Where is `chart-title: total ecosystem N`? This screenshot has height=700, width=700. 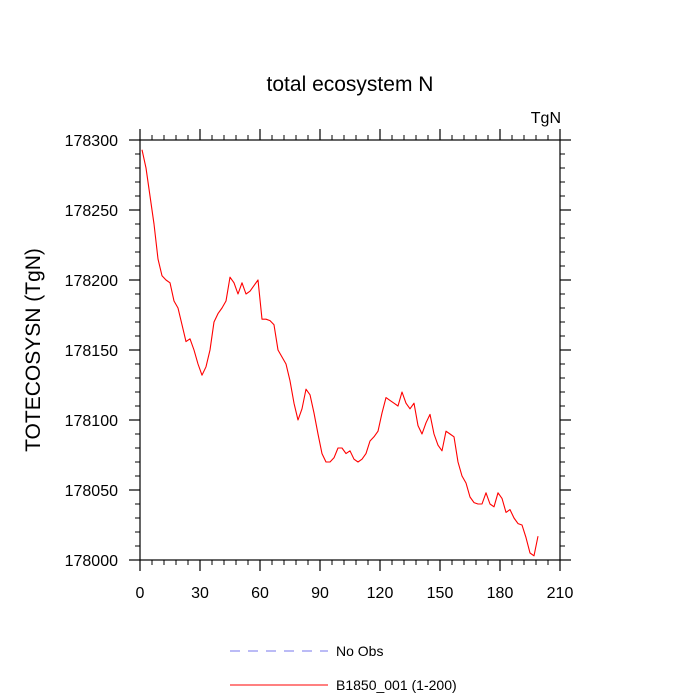
chart-title: total ecosystem N is located at coordinates (350, 84).